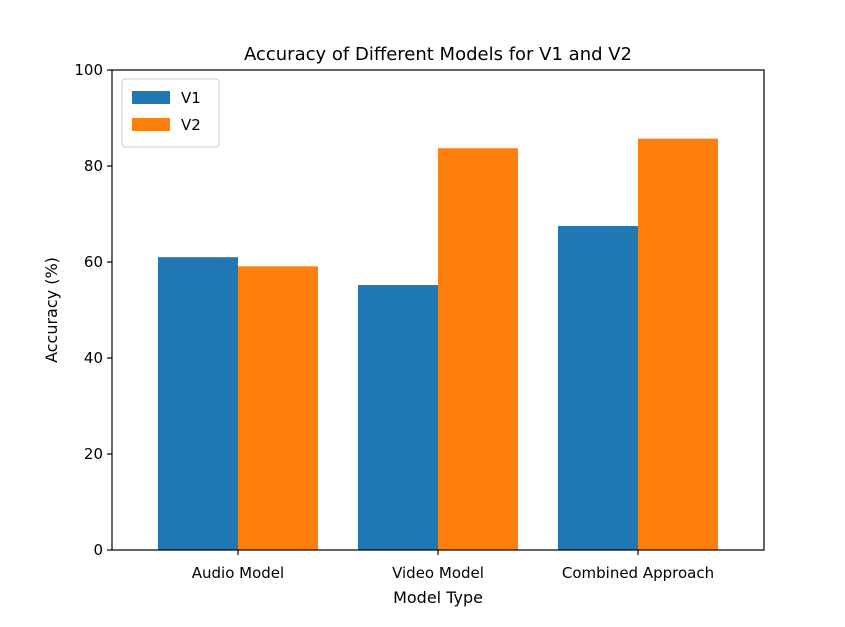 This screenshot has height=627, width=845. What do you see at coordinates (598, 388) in the screenshot?
I see `bar-v1-combined-approach` at bounding box center [598, 388].